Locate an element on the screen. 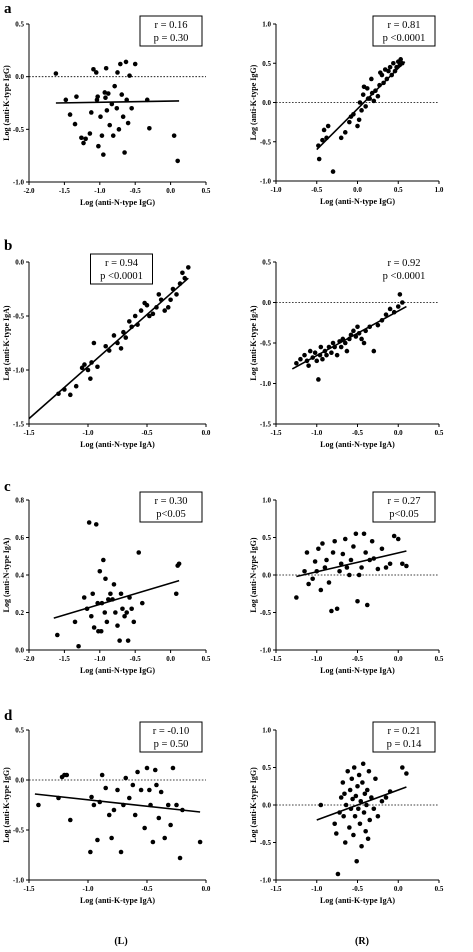 The width and height of the screenshot is (473, 952). stats-annotation: r = 0.92 p <0.0001 is located at coordinates (404, 270).